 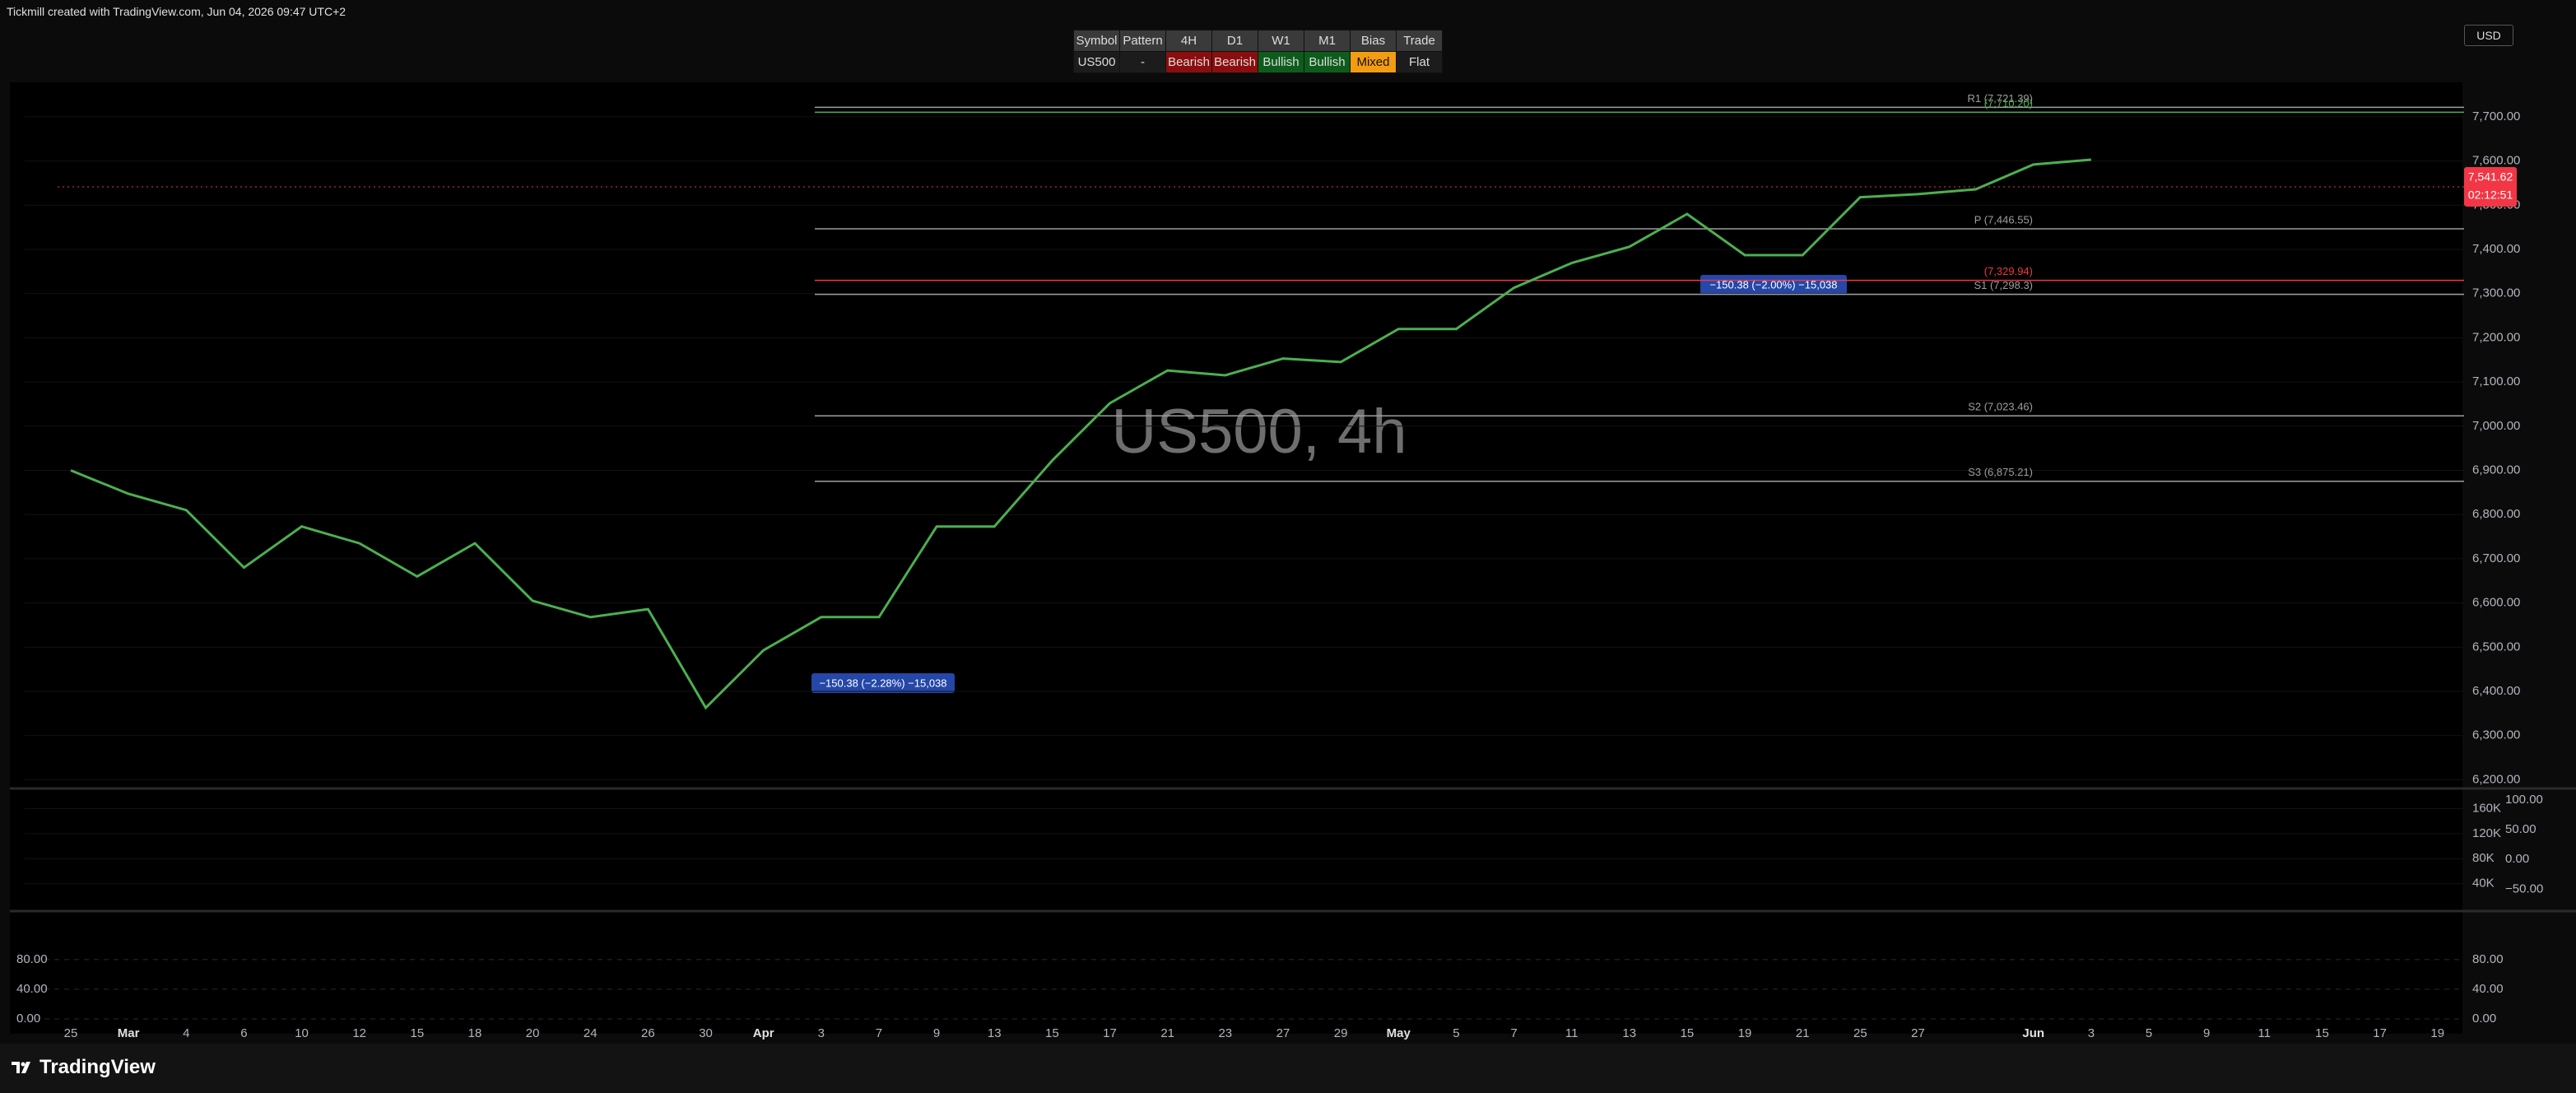 What do you see at coordinates (2496, 381) in the screenshot?
I see `y-tick-label: 7,100.00` at bounding box center [2496, 381].